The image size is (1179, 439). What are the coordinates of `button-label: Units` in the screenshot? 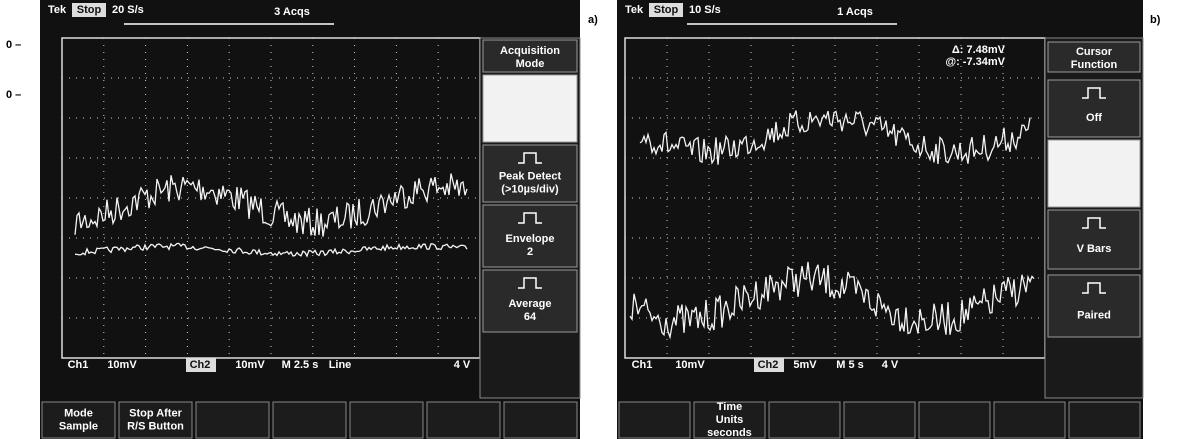 It's located at (730, 420).